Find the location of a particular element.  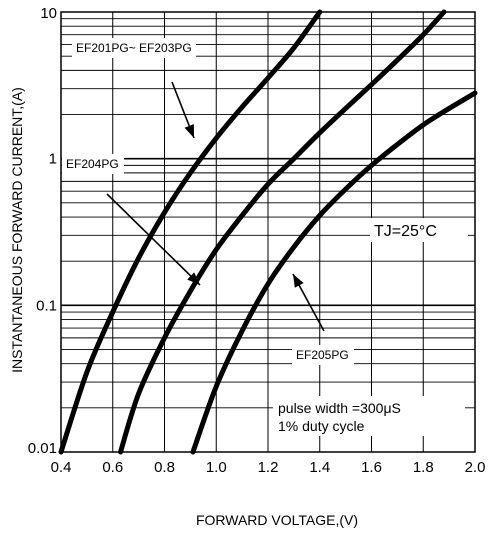

x-tick-label: 2.0 is located at coordinates (475, 467).